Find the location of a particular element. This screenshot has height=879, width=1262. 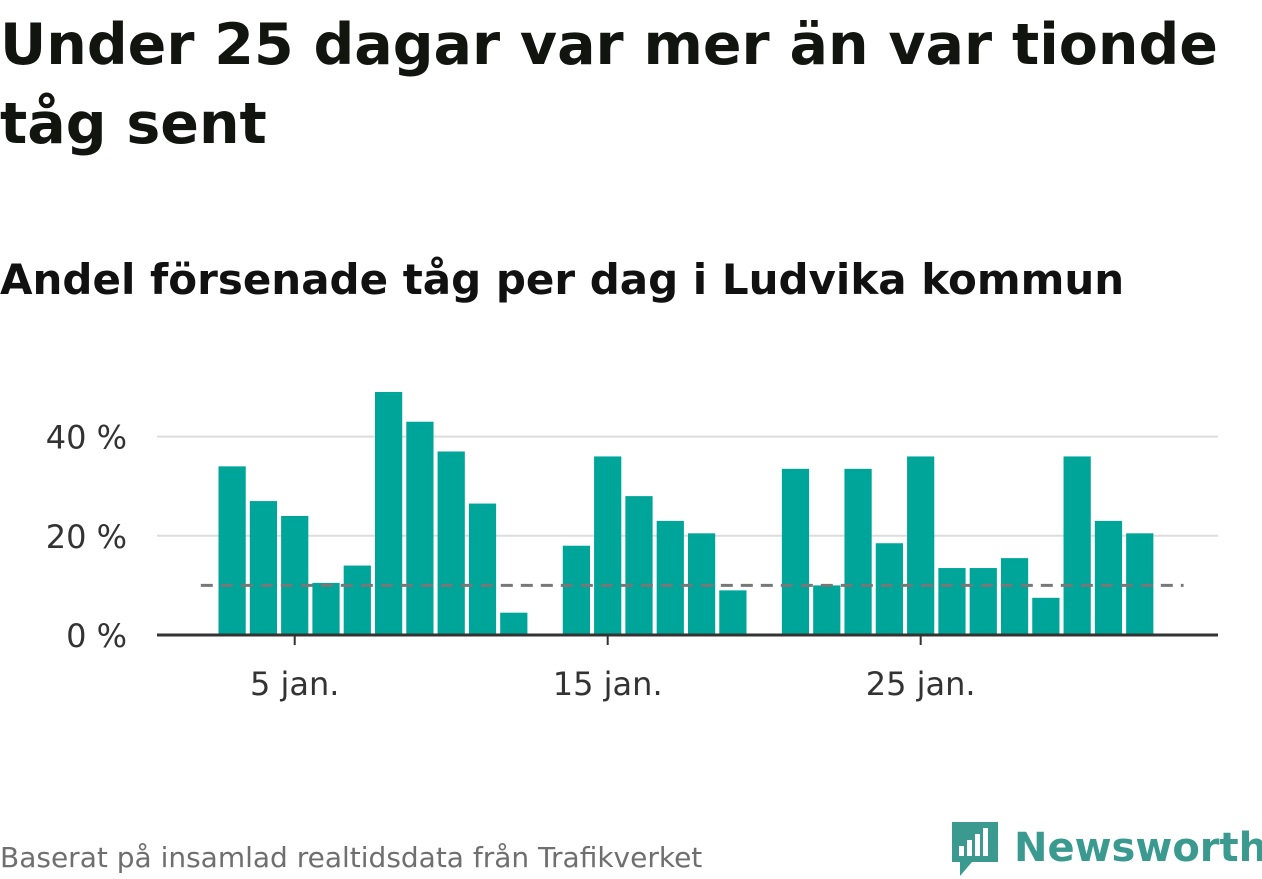

y-tick-label: 0 % is located at coordinates (96, 636).